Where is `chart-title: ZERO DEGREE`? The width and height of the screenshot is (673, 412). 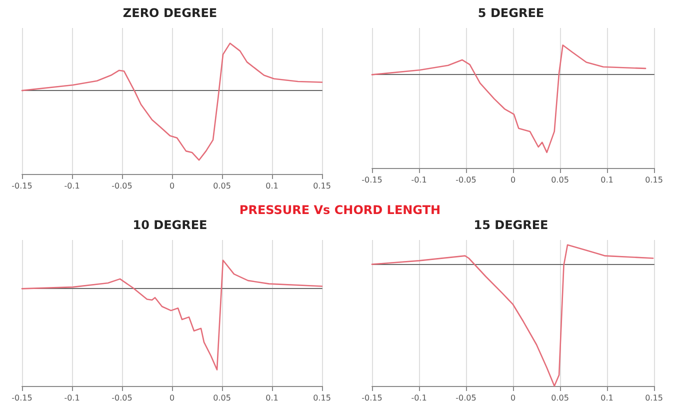 chart-title: ZERO DEGREE is located at coordinates (170, 13).